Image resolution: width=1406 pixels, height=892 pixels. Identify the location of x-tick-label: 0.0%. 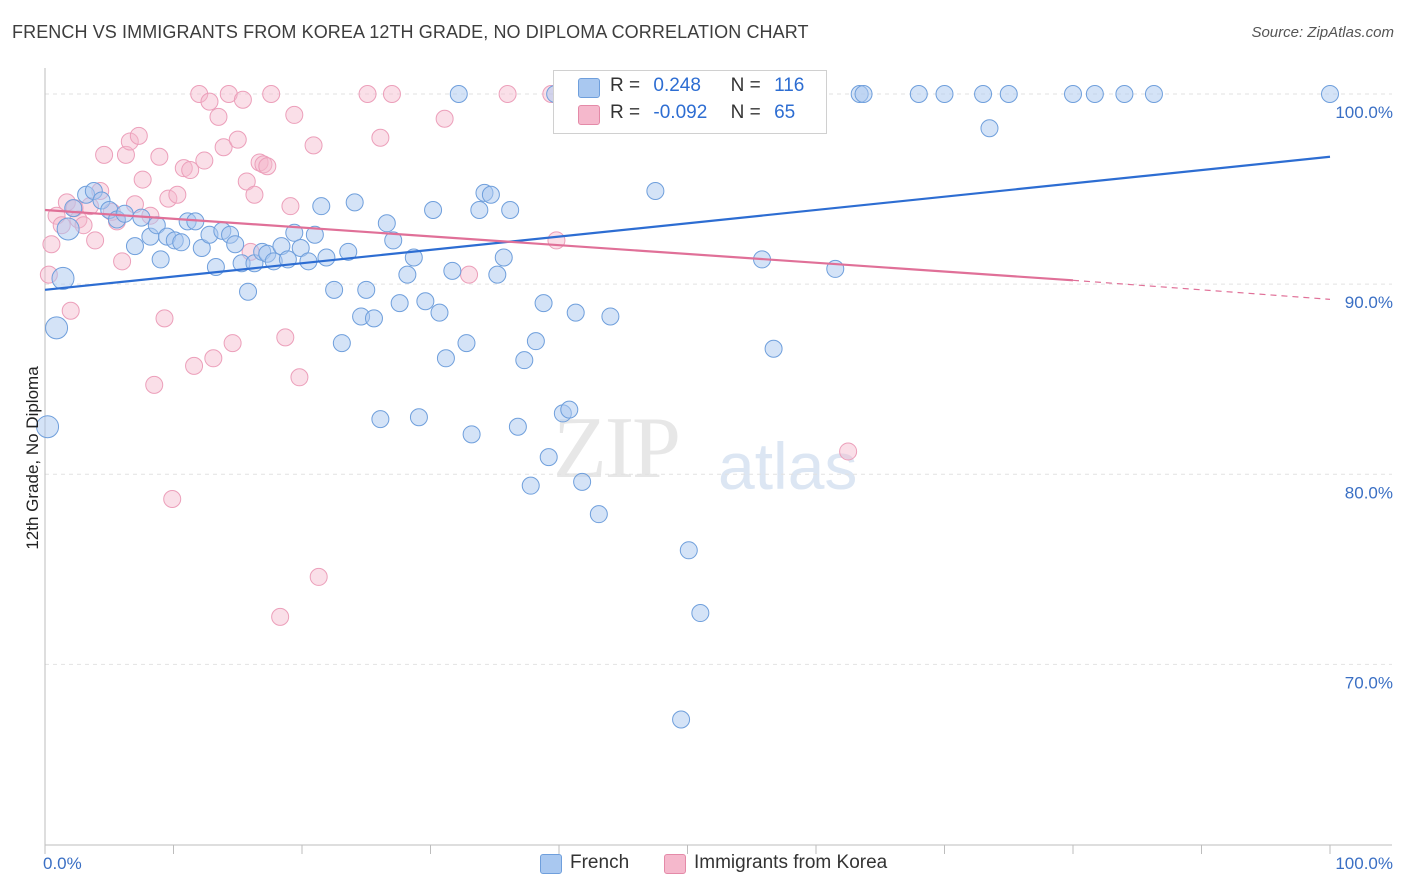
(62, 863).